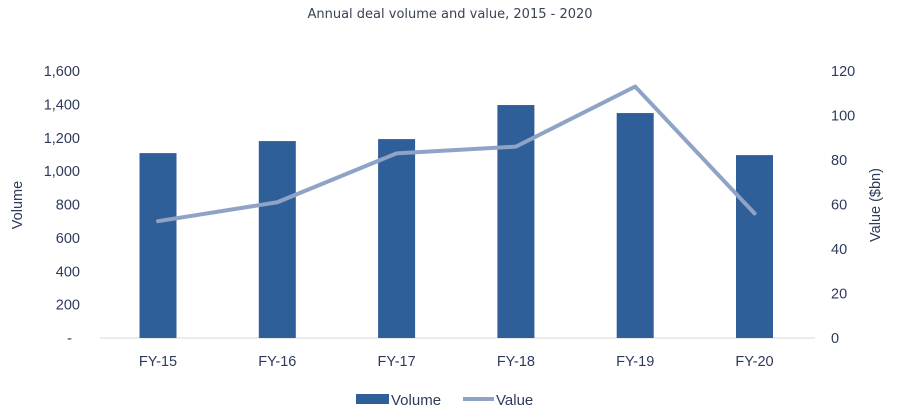 The width and height of the screenshot is (900, 410). I want to click on y2-axis-label: Value ($bn), so click(876, 205).